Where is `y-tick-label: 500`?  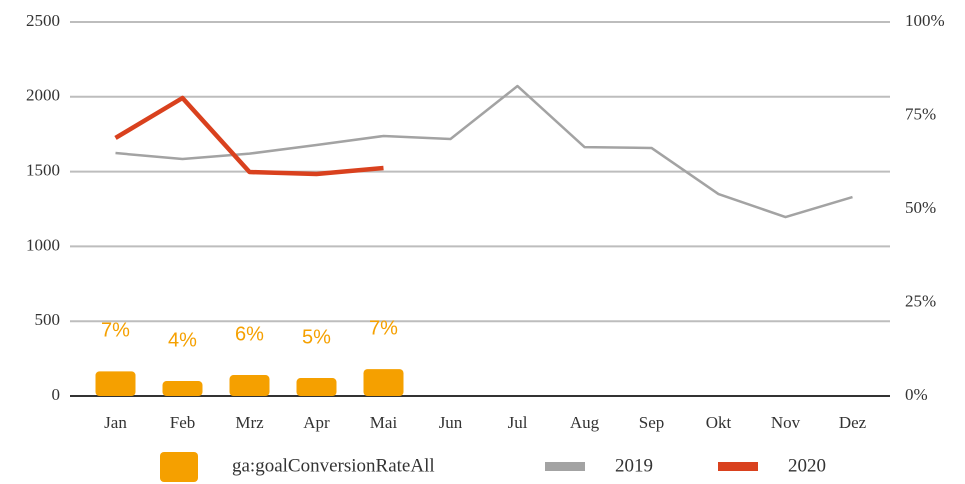 y-tick-label: 500 is located at coordinates (48, 319).